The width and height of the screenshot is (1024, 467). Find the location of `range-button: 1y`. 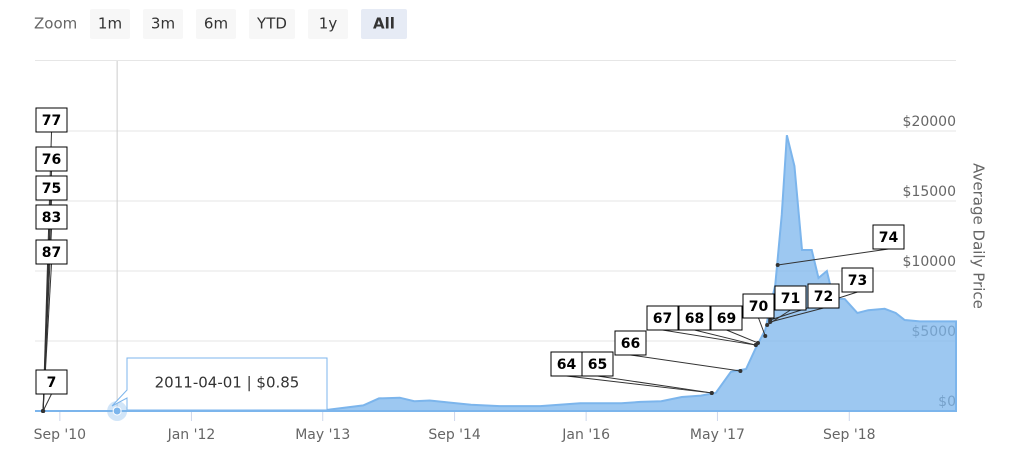

range-button: 1y is located at coordinates (328, 24).